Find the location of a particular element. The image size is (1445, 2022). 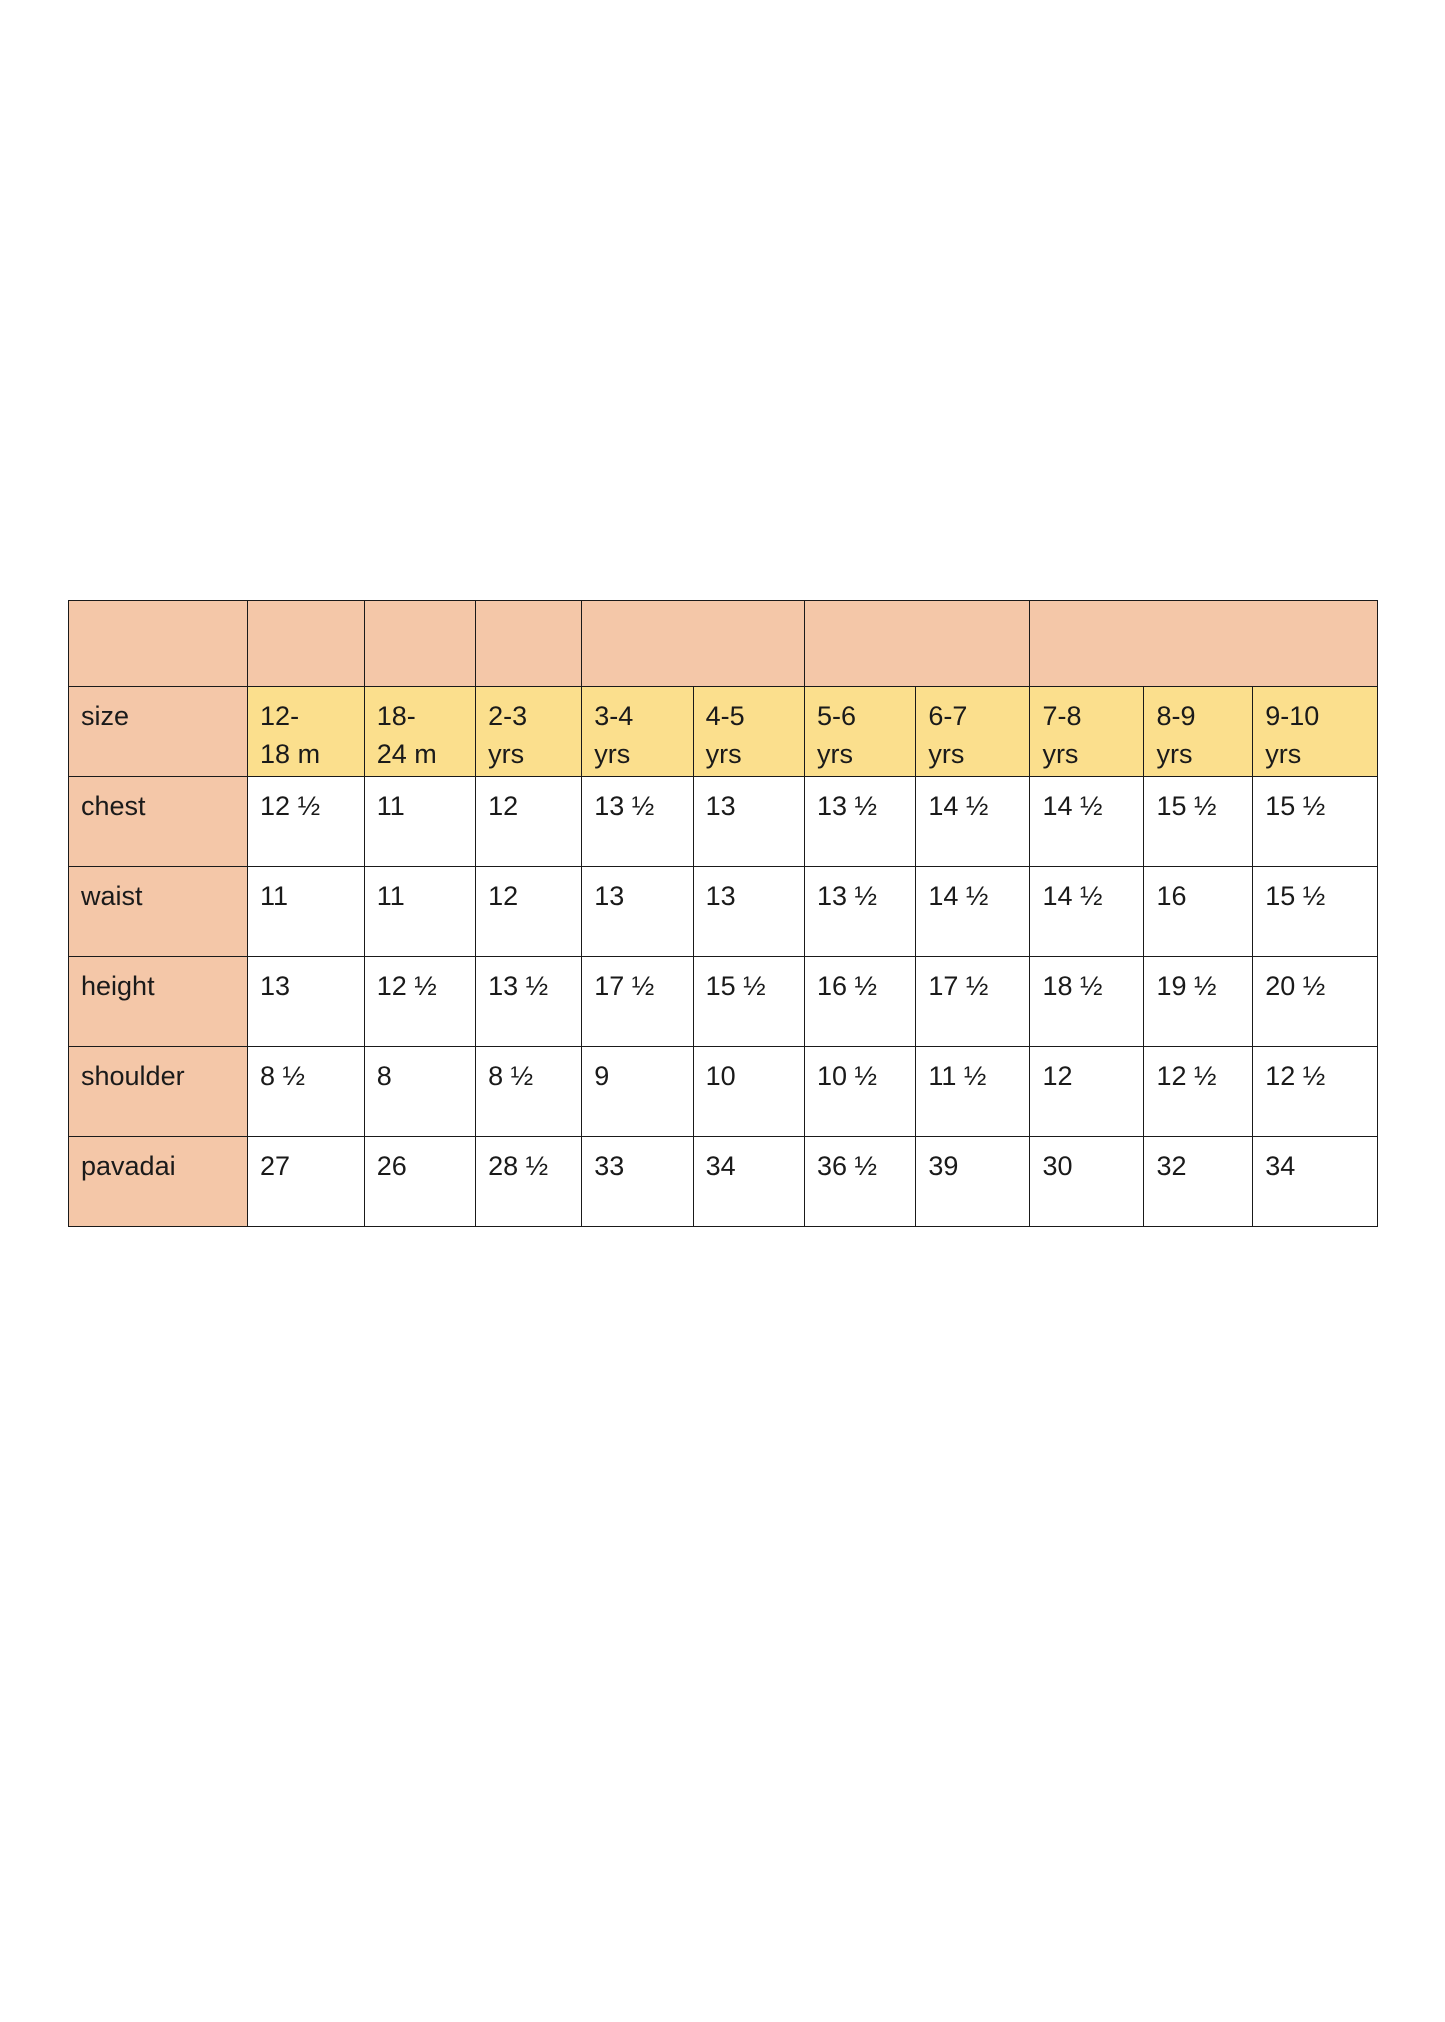

size-column-label: 5-6 yrs is located at coordinates (837, 735).